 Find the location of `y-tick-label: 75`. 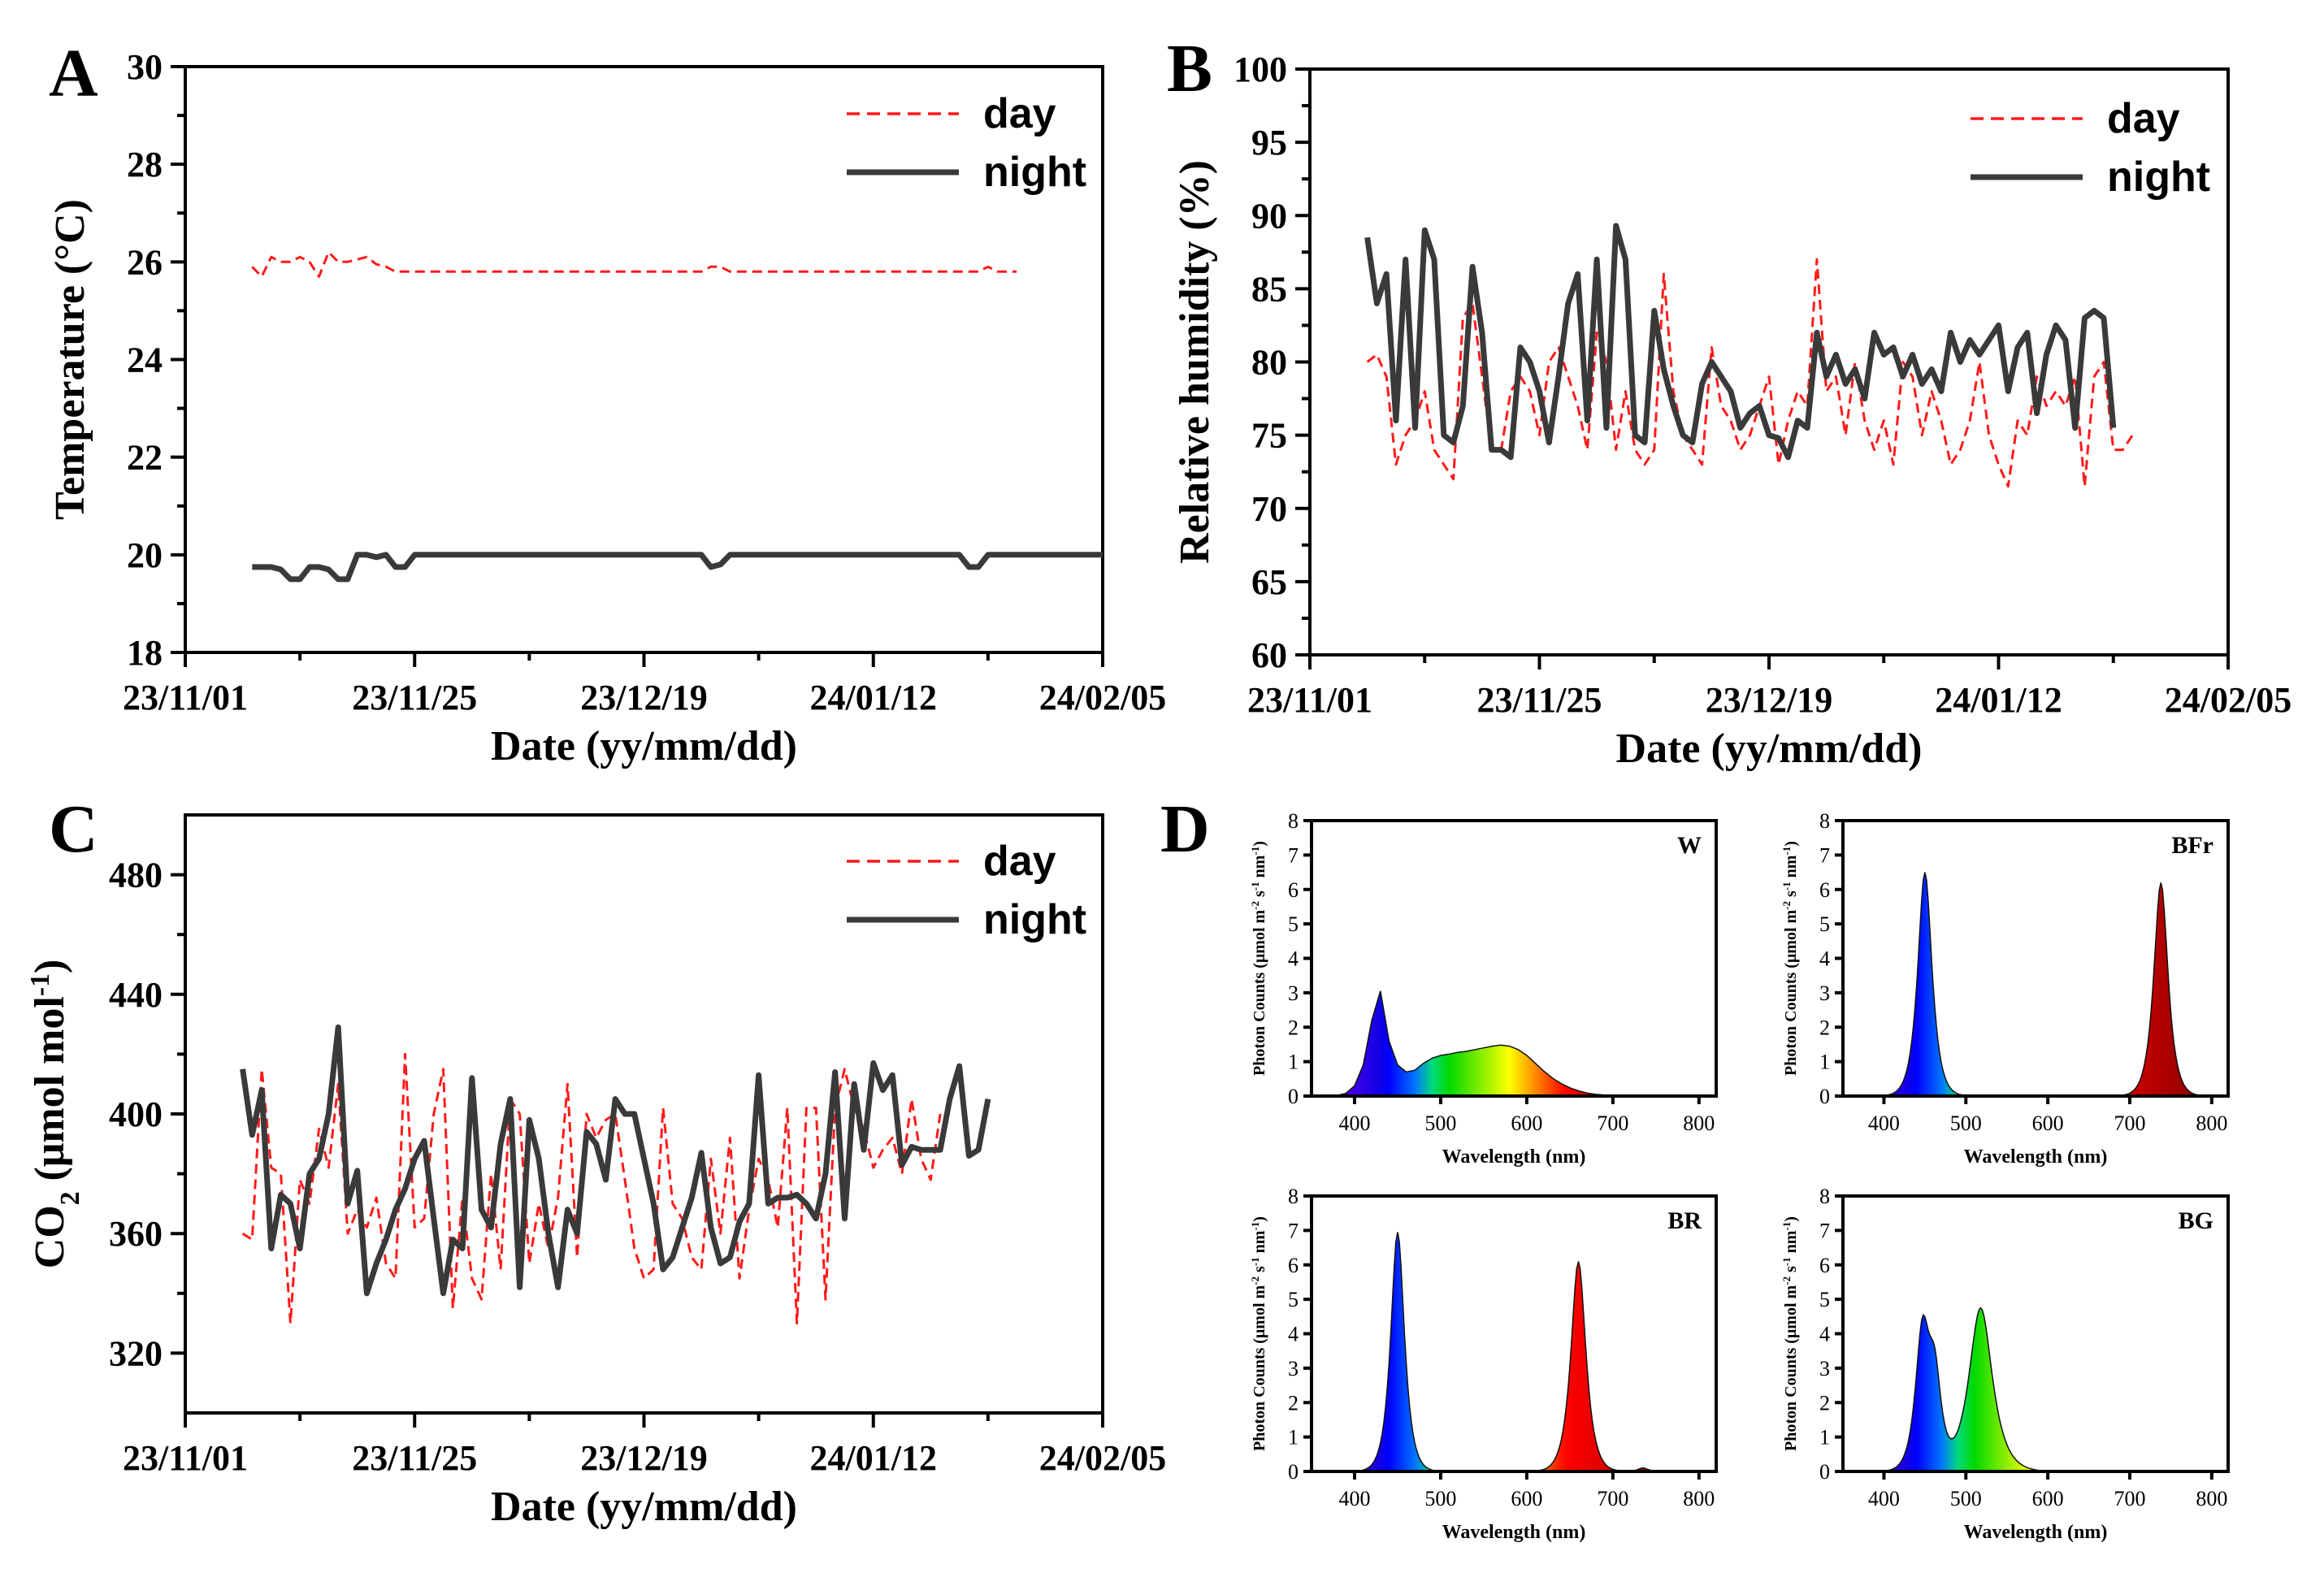

y-tick-label: 75 is located at coordinates (1269, 436).